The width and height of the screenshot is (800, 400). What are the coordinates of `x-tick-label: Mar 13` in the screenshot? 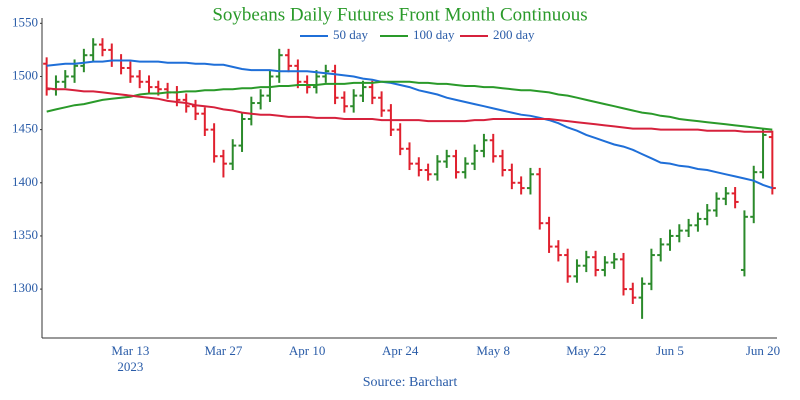 It's located at (130, 350).